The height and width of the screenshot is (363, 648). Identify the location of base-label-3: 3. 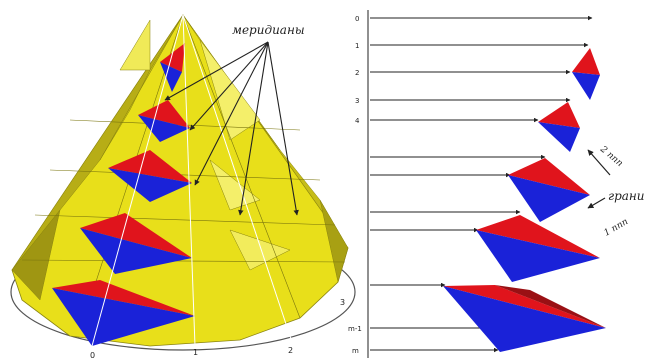
(342, 302).